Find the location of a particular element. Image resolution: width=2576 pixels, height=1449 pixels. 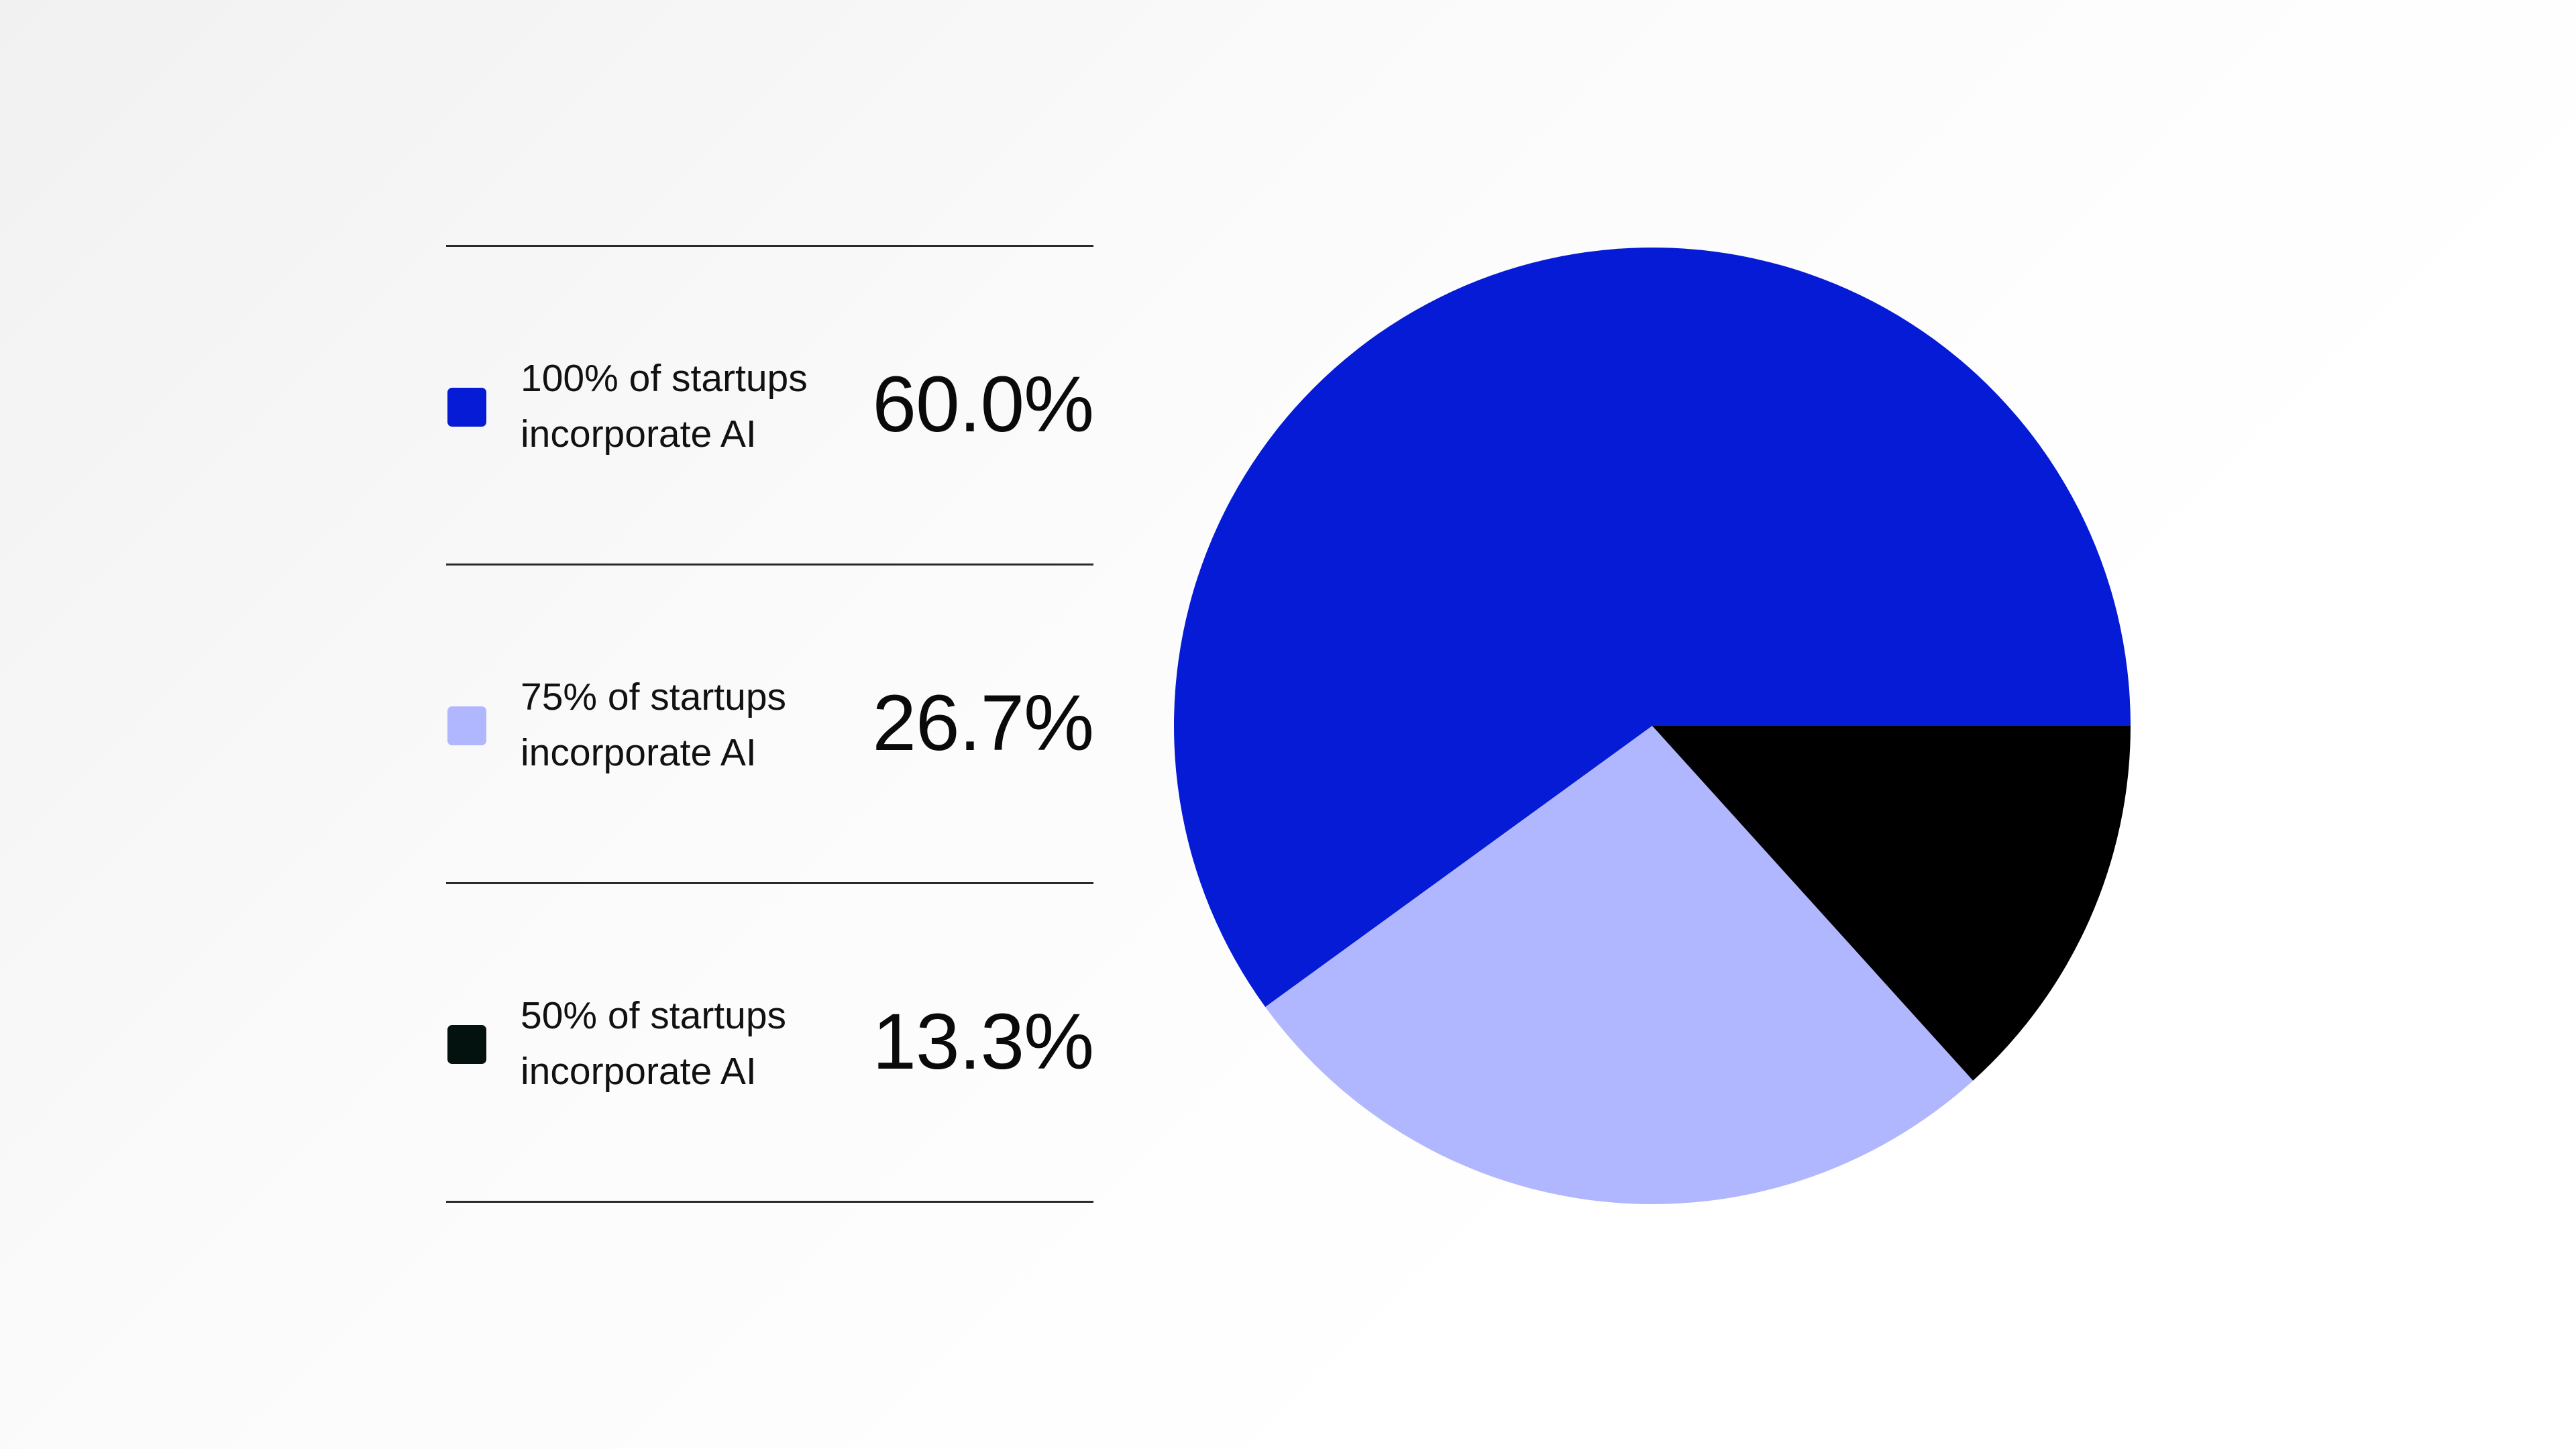

legend-item: 50% of startups incorporate AI 13.3% is located at coordinates (770, 1042).